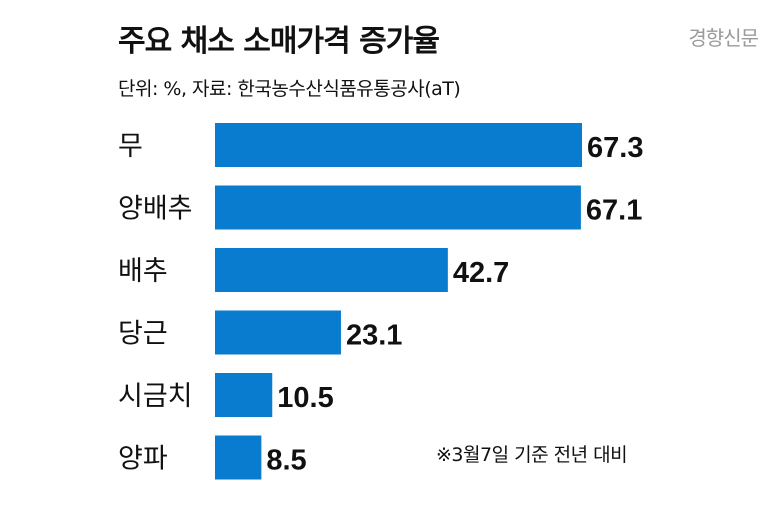 The height and width of the screenshot is (511, 780). What do you see at coordinates (374, 336) in the screenshot?
I see `value-label: 23.1` at bounding box center [374, 336].